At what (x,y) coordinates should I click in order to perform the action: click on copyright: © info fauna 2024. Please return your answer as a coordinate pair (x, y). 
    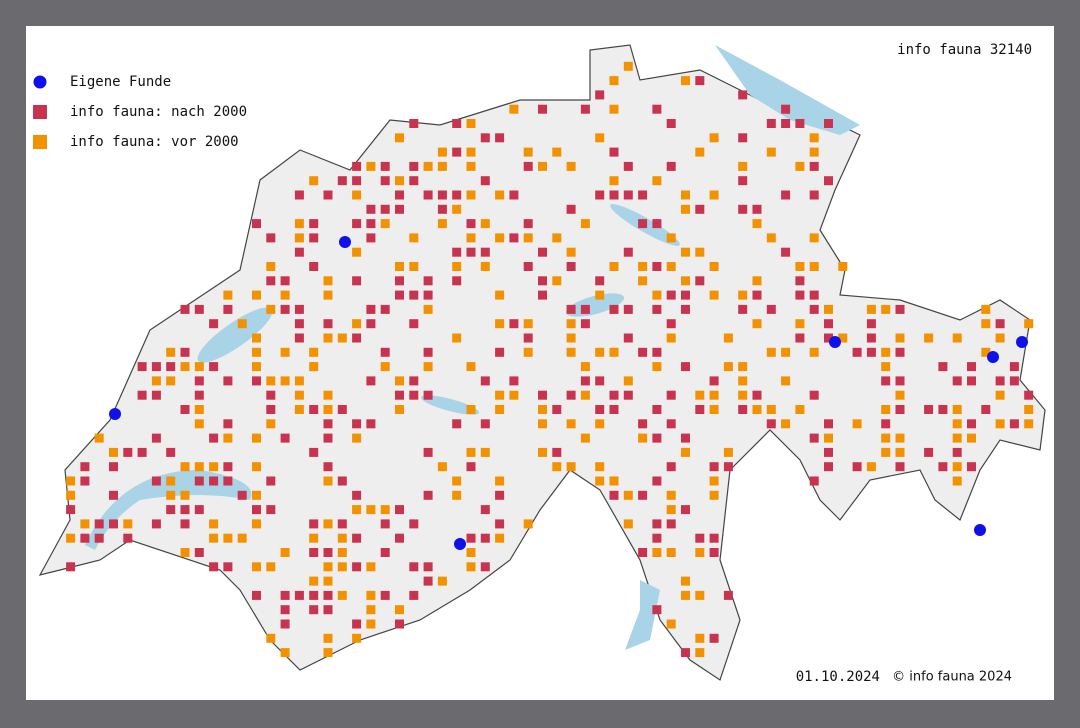
    Looking at the image, I should click on (952, 677).